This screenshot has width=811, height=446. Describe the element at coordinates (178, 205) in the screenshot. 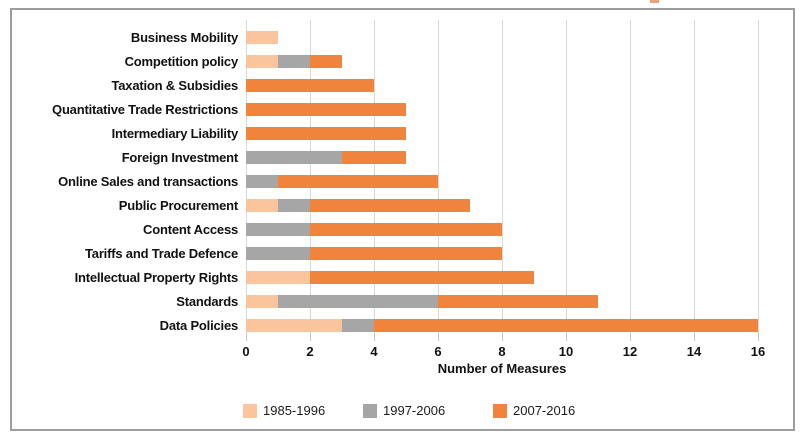

I see `category-label: Public Procurement` at that location.